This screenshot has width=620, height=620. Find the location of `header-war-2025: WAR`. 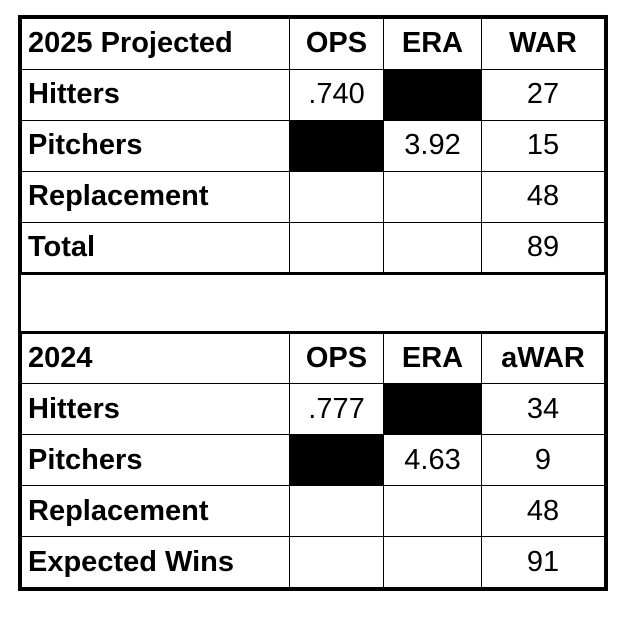

header-war-2025: WAR is located at coordinates (543, 44).